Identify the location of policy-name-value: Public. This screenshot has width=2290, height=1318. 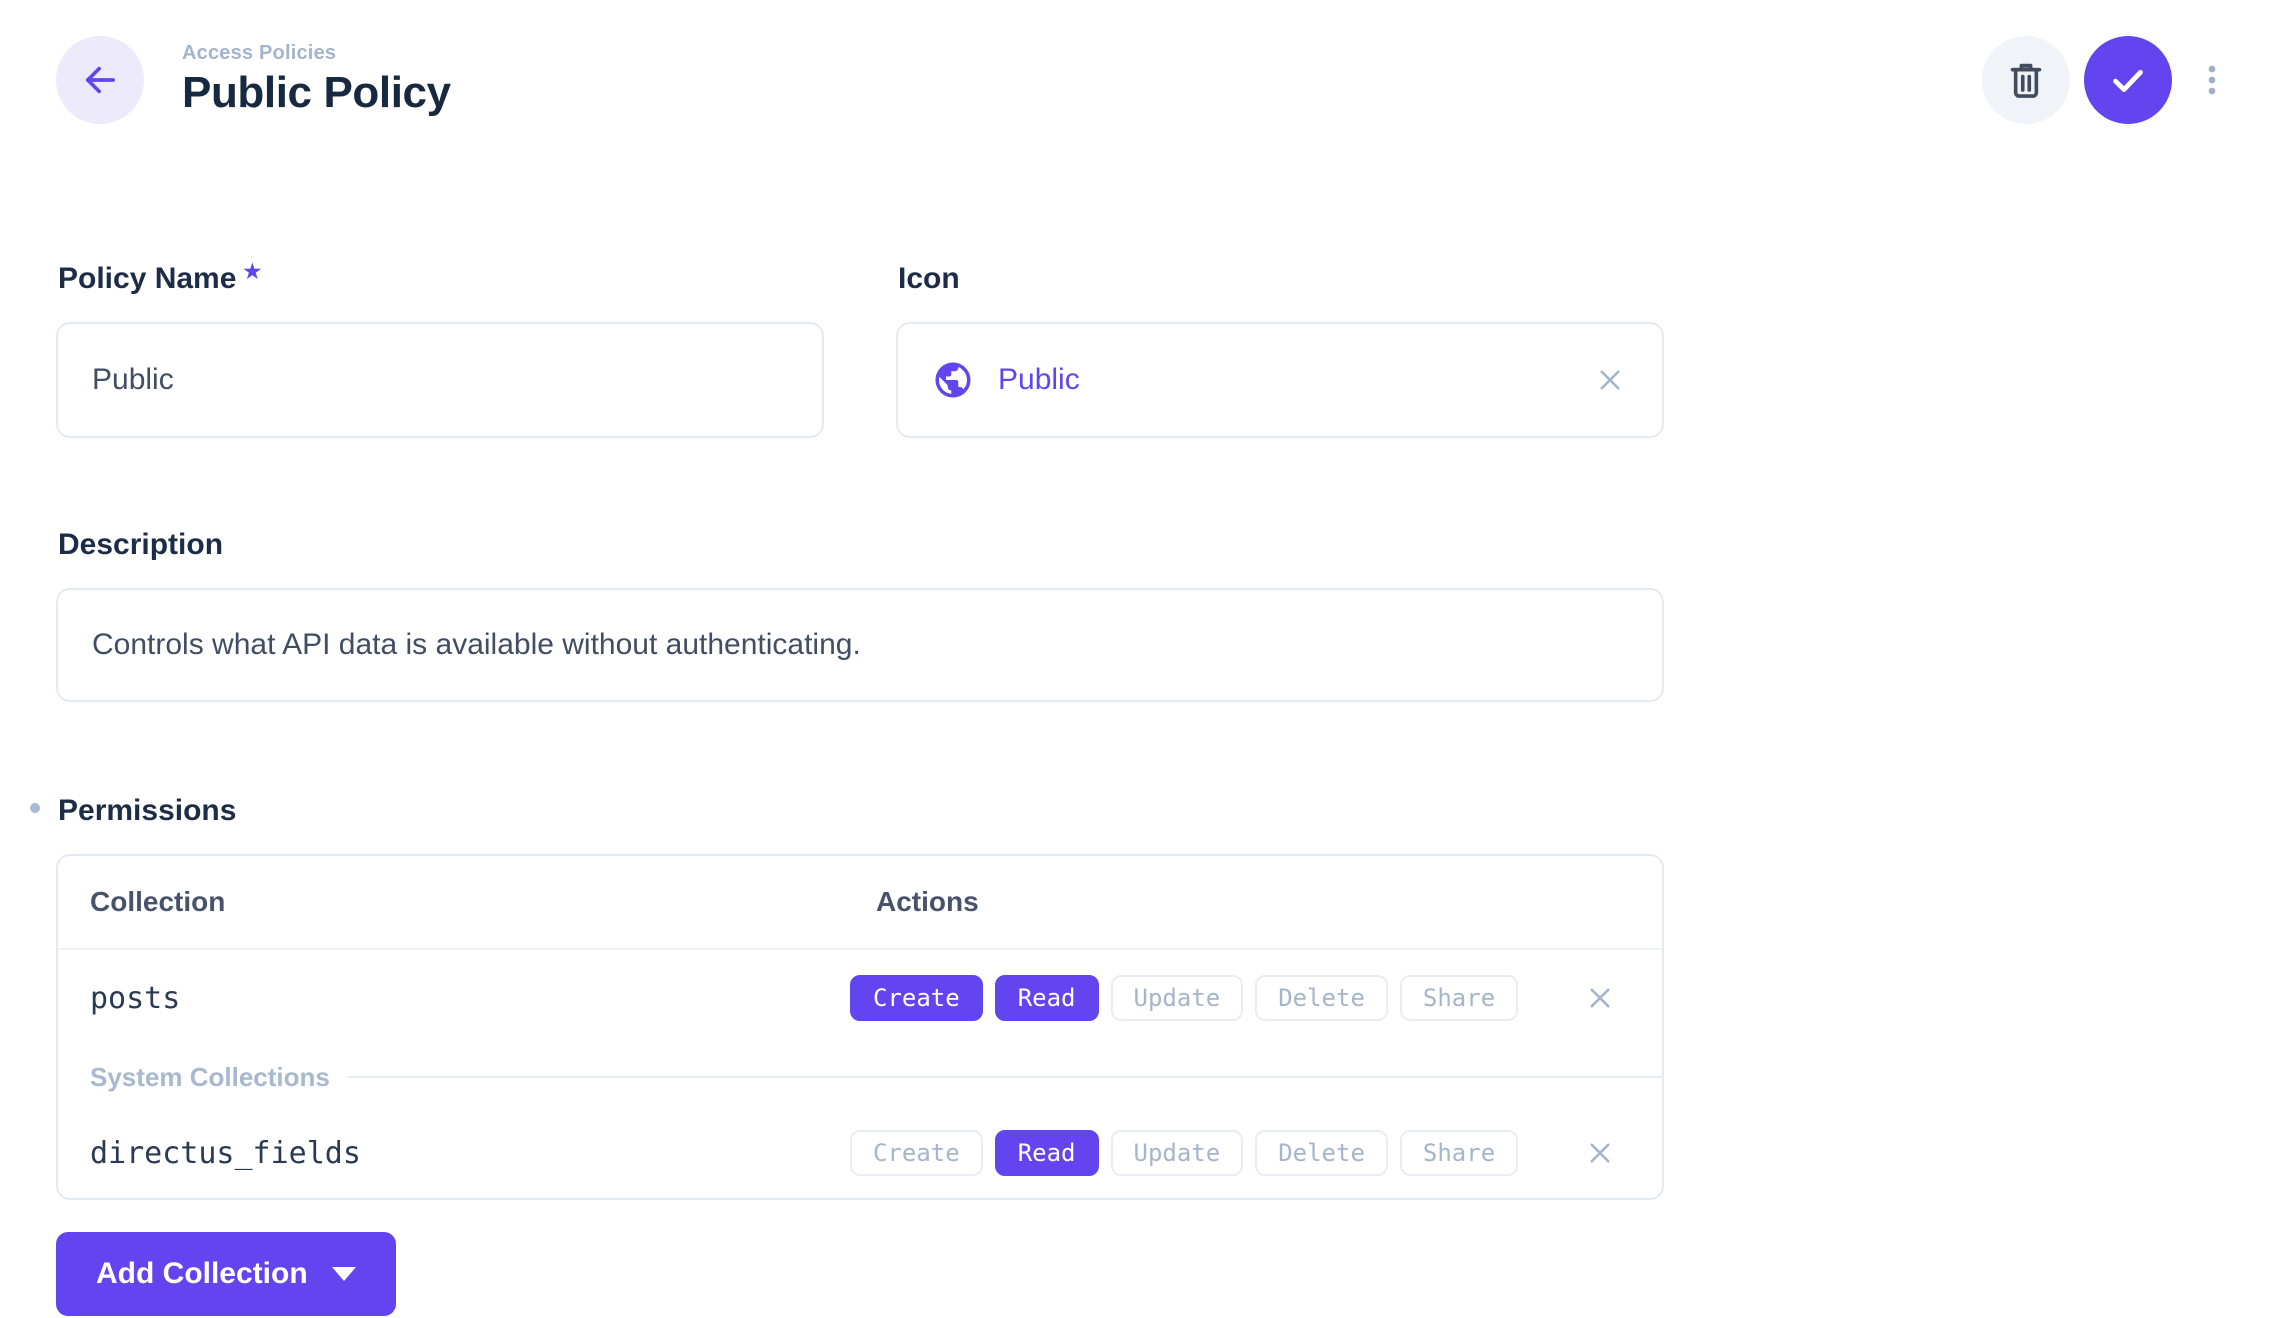
(133, 379).